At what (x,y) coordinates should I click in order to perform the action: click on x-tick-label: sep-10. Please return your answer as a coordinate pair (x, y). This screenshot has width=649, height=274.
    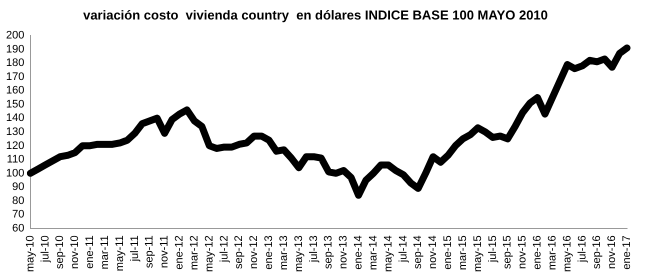
    Looking at the image, I should click on (60, 252).